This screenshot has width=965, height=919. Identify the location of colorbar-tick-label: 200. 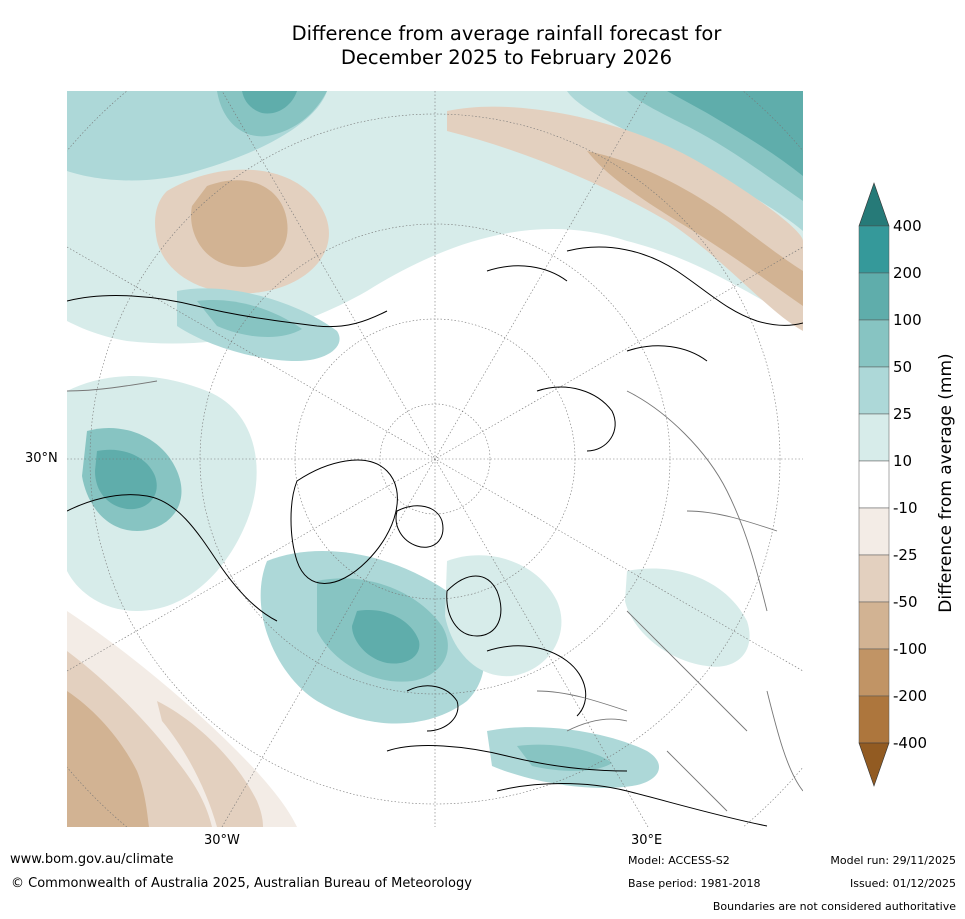
(907, 273).